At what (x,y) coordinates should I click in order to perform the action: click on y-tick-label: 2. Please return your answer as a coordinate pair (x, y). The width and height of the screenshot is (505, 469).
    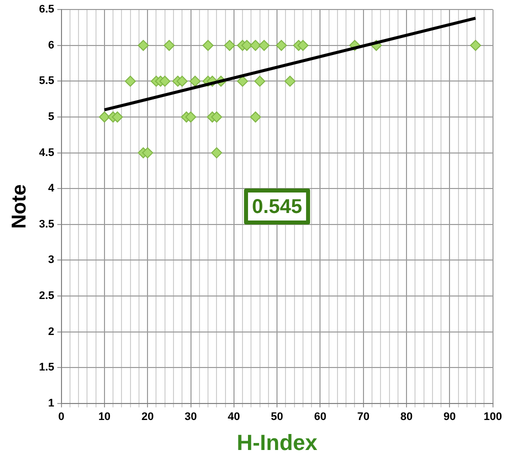
    Looking at the image, I should click on (51, 332).